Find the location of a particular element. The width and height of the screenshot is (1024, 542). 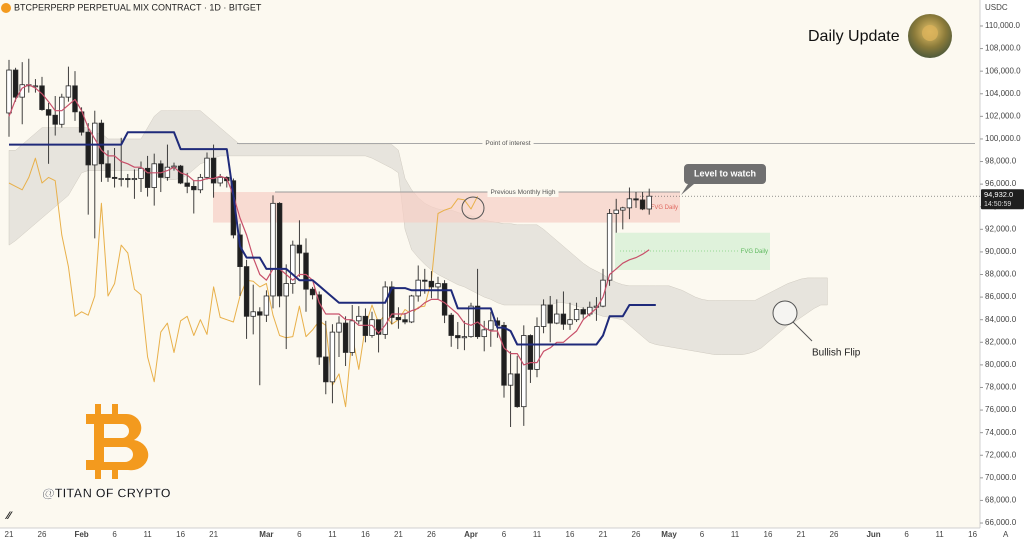

currency-label: USDC is located at coordinates (996, 7).